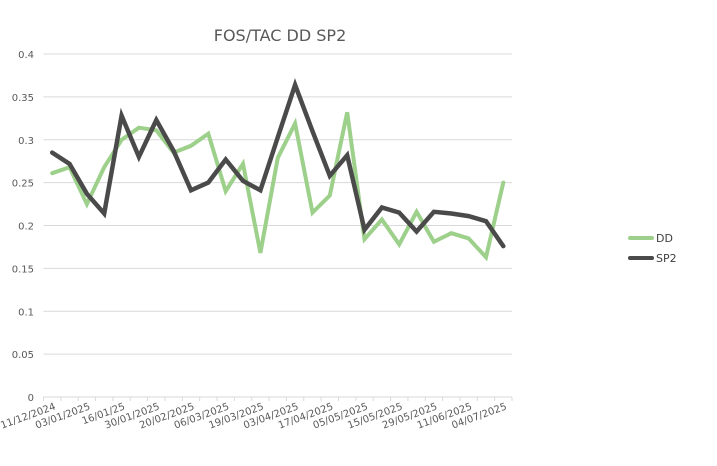 The image size is (717, 466). What do you see at coordinates (280, 35) in the screenshot?
I see `chart-title: FOS/TAC DD SP2` at bounding box center [280, 35].